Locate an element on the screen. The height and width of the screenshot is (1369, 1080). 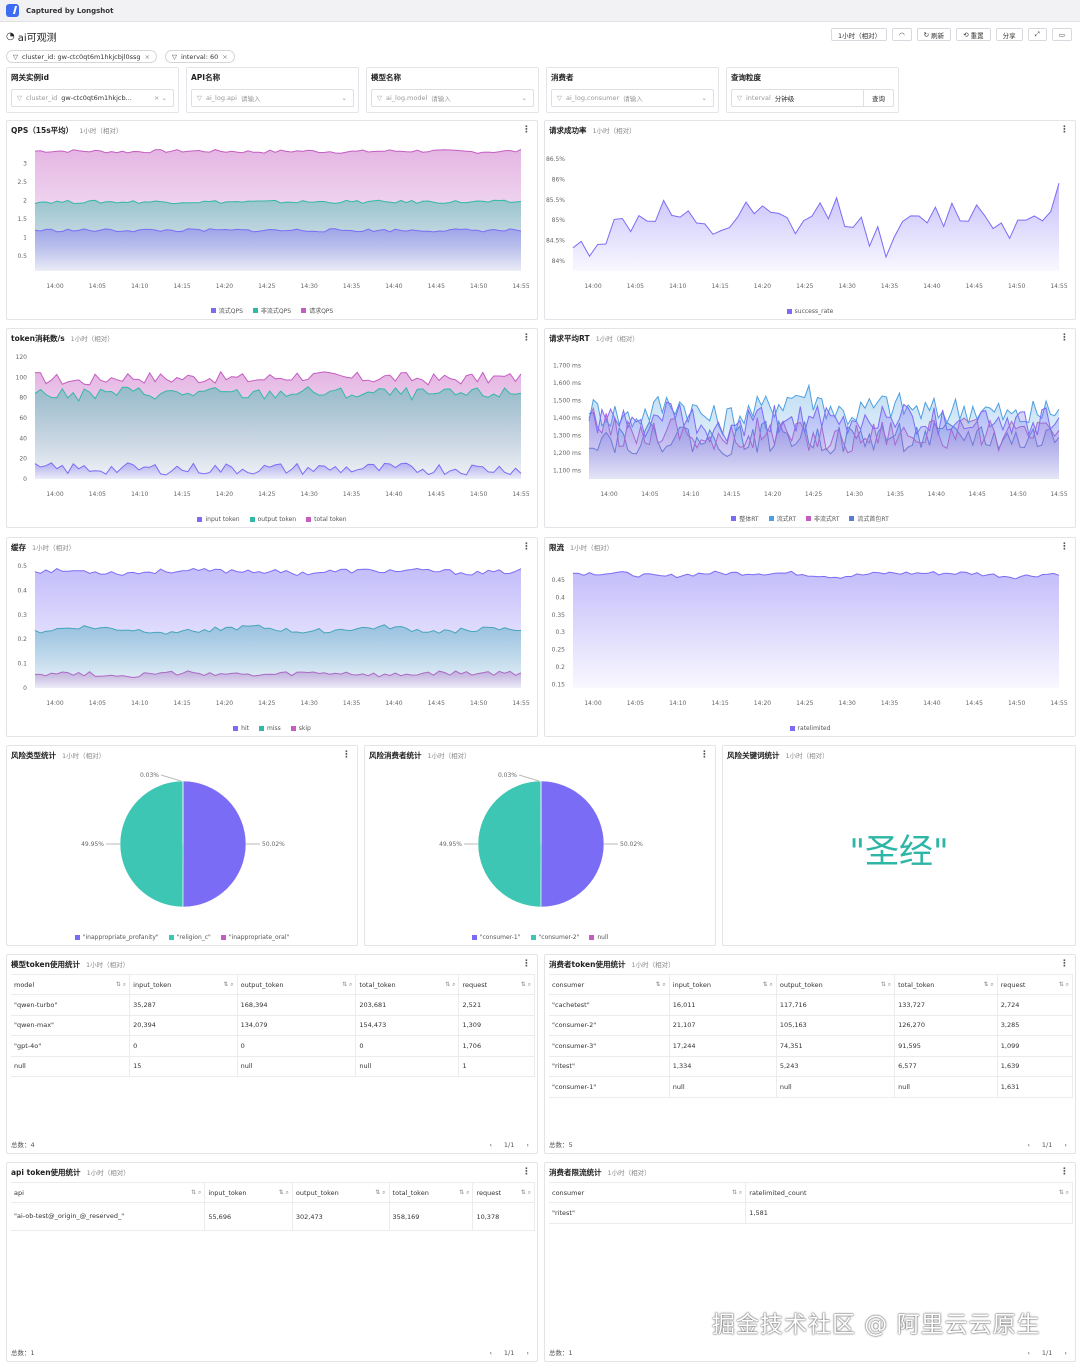
legend-item: miss is located at coordinates (269, 728).